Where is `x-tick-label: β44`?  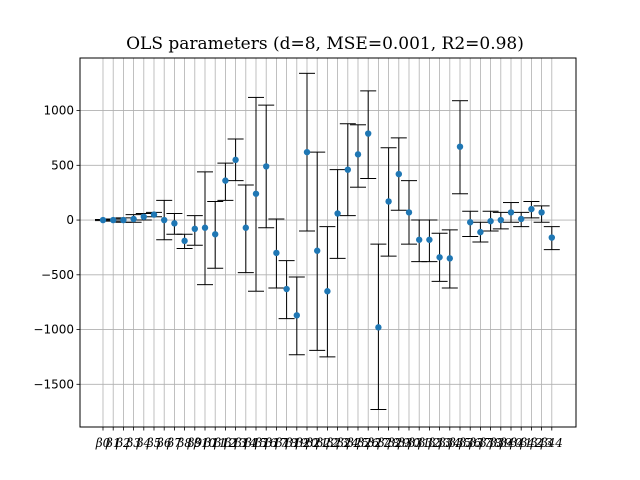 x-tick-label: β44 is located at coordinates (551, 443).